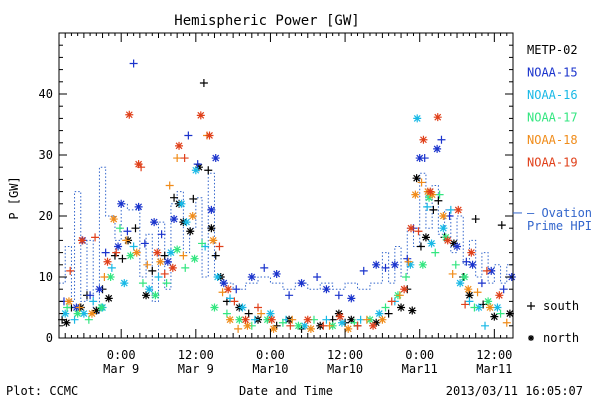 The height and width of the screenshot is (400, 600). What do you see at coordinates (552, 163) in the screenshot?
I see `legend-noaa-19: NOAA-19` at bounding box center [552, 163].